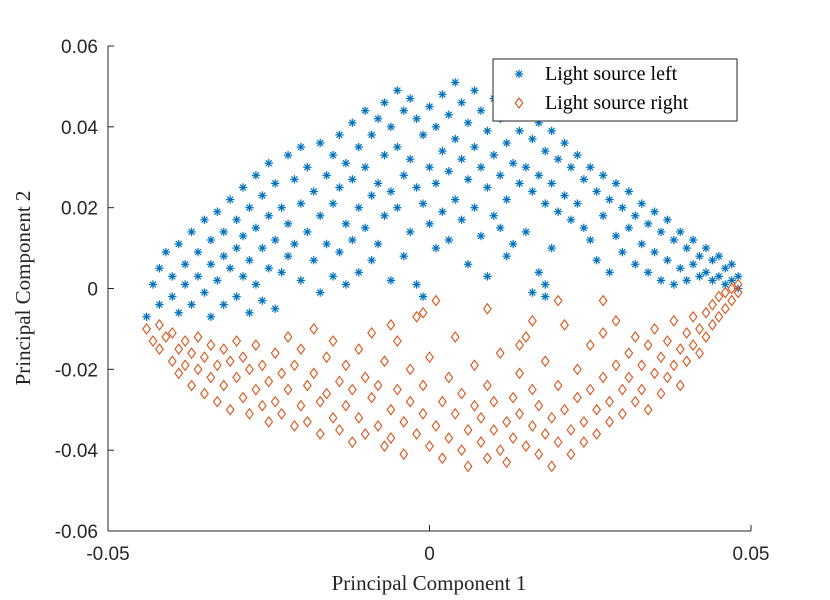 This screenshot has width=830, height=600. What do you see at coordinates (429, 554) in the screenshot?
I see `x-tick-label: 0` at bounding box center [429, 554].